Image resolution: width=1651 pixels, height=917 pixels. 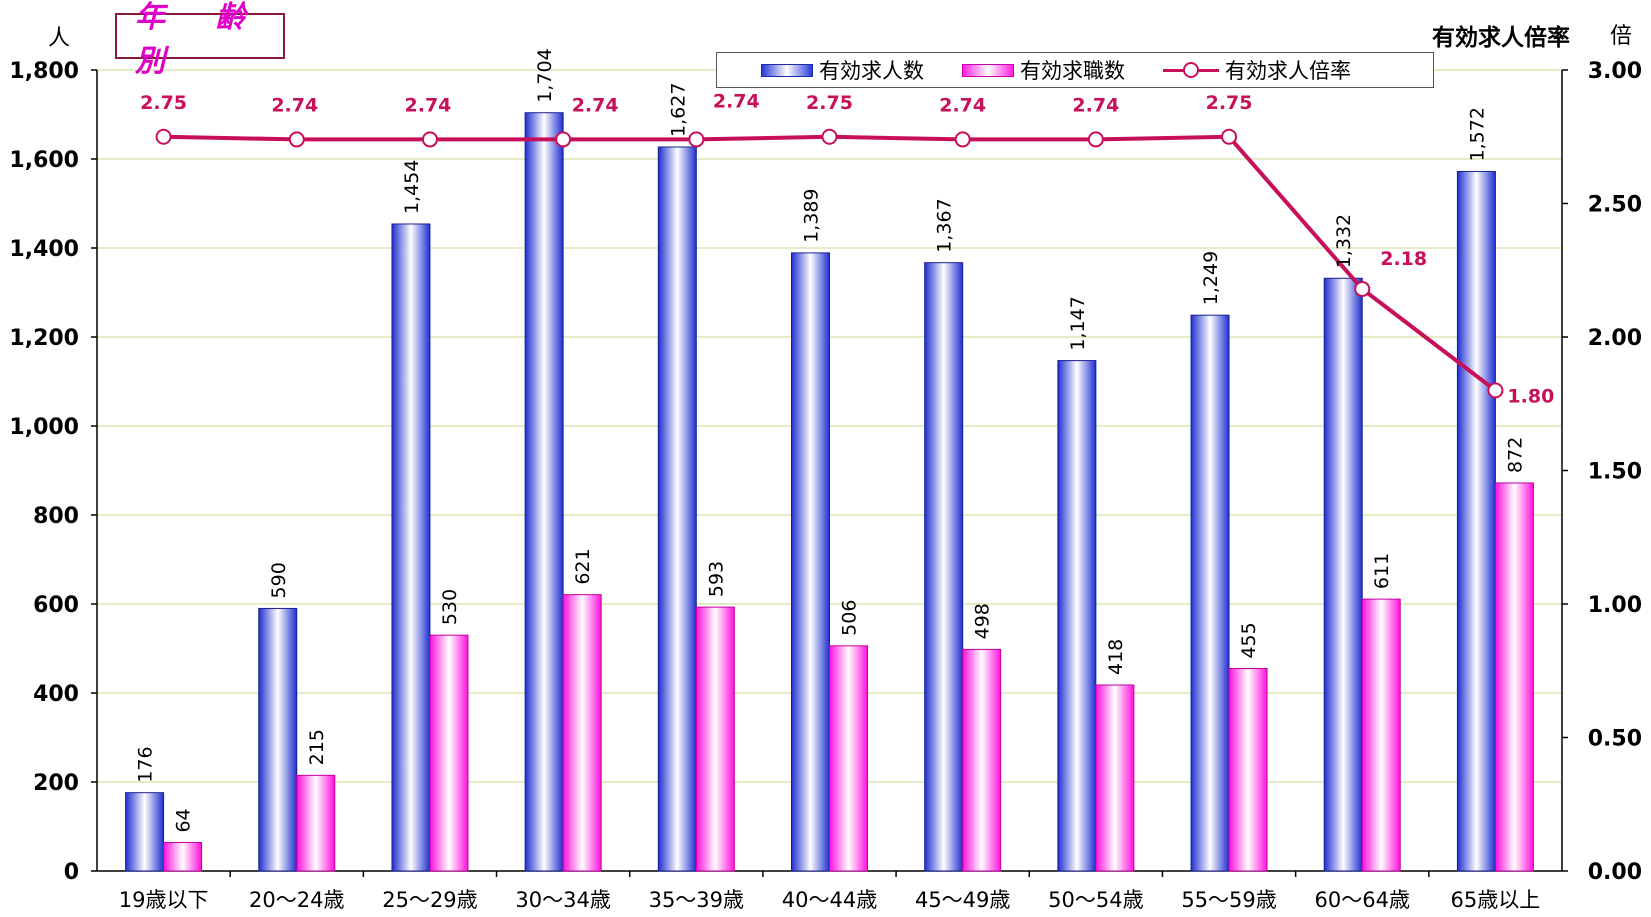 I want to click on left-tick-label: 600, so click(x=56, y=605).